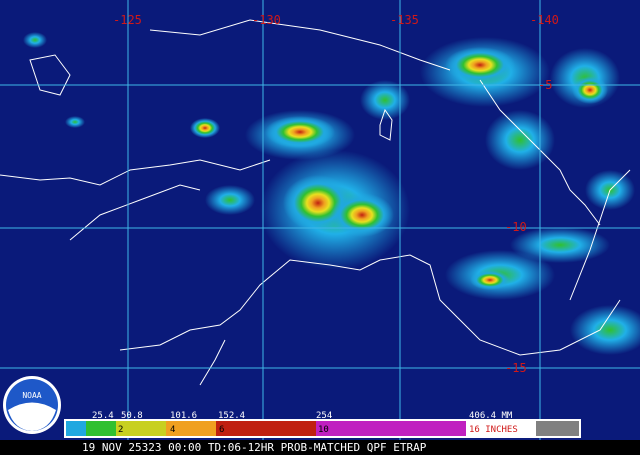  What do you see at coordinates (231, 416) in the screenshot?
I see `legend-mm-label: 152.4` at bounding box center [231, 416].